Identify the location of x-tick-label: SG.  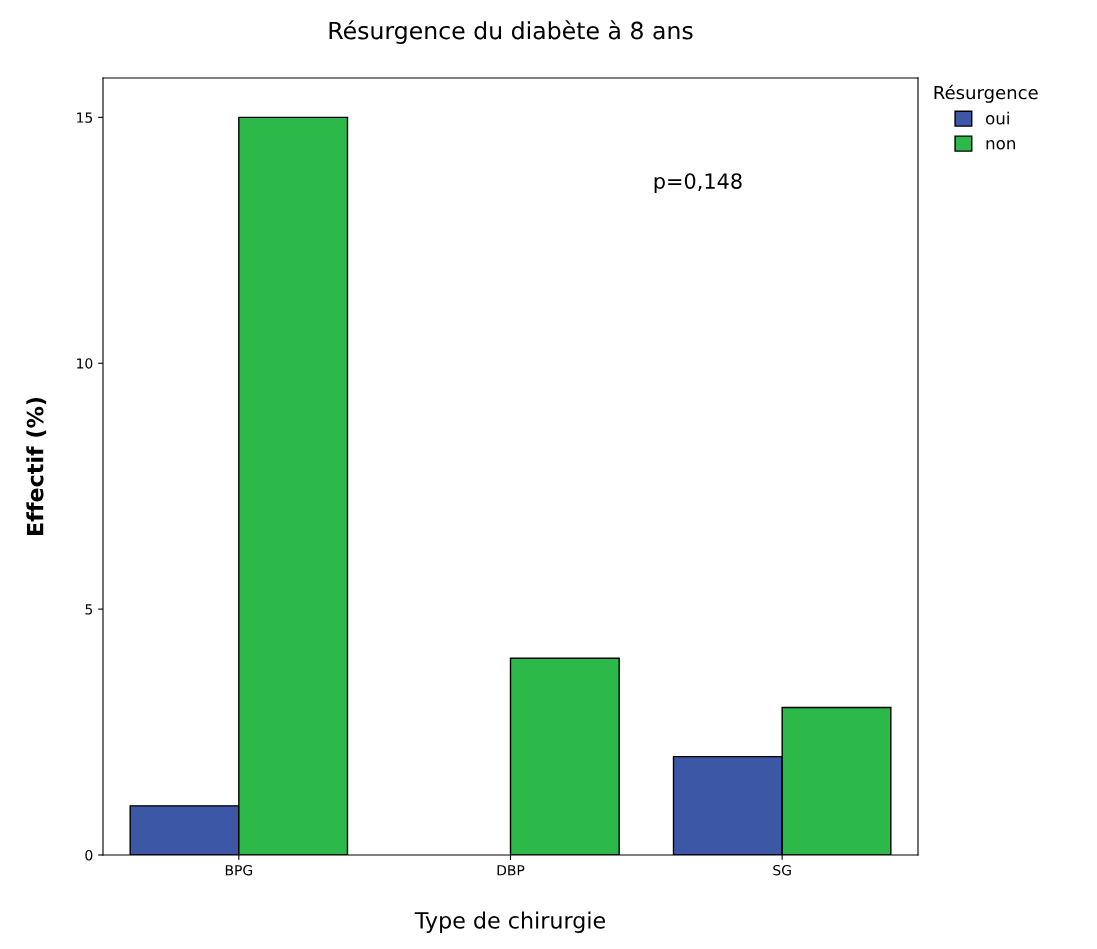
(782, 870).